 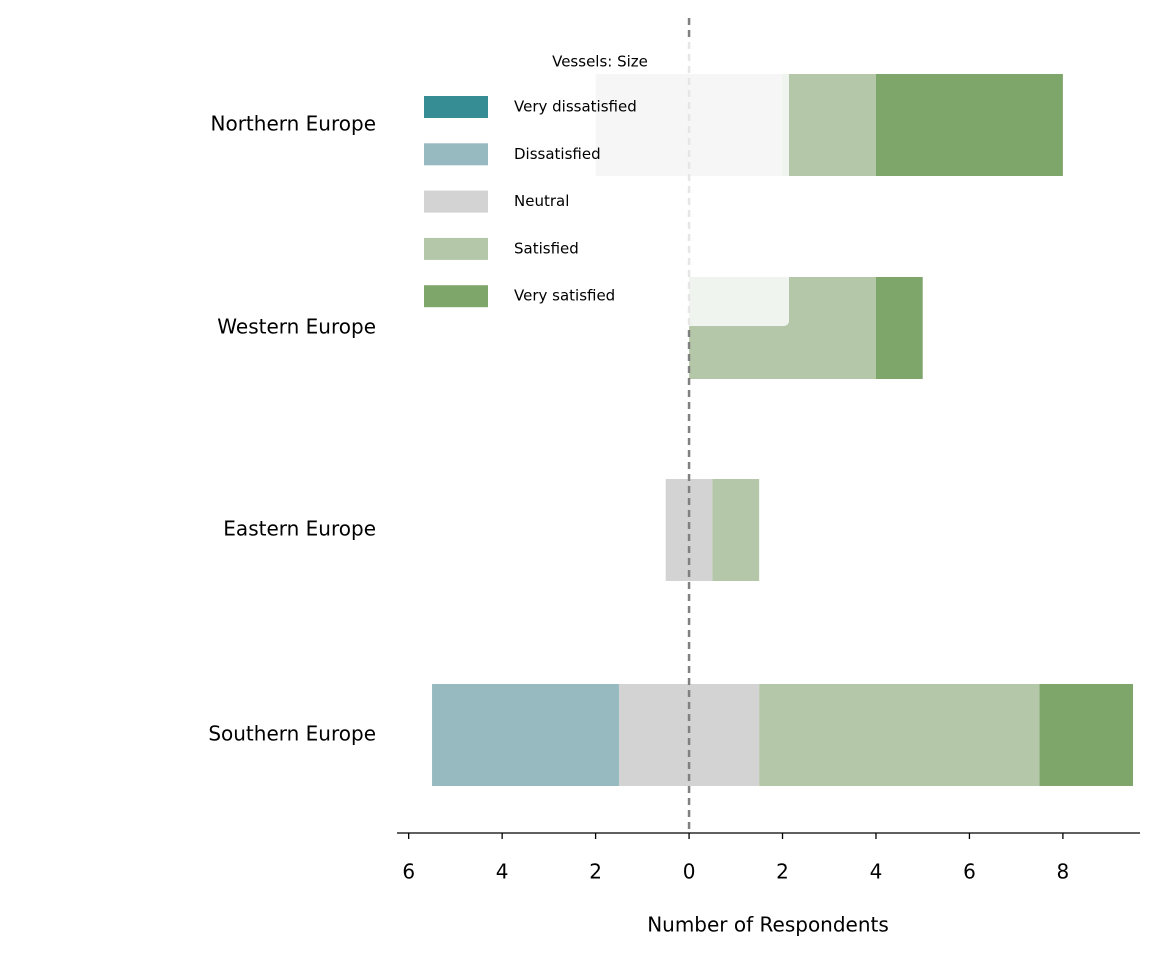 I want to click on legend-label: Neutral, so click(x=541, y=201).